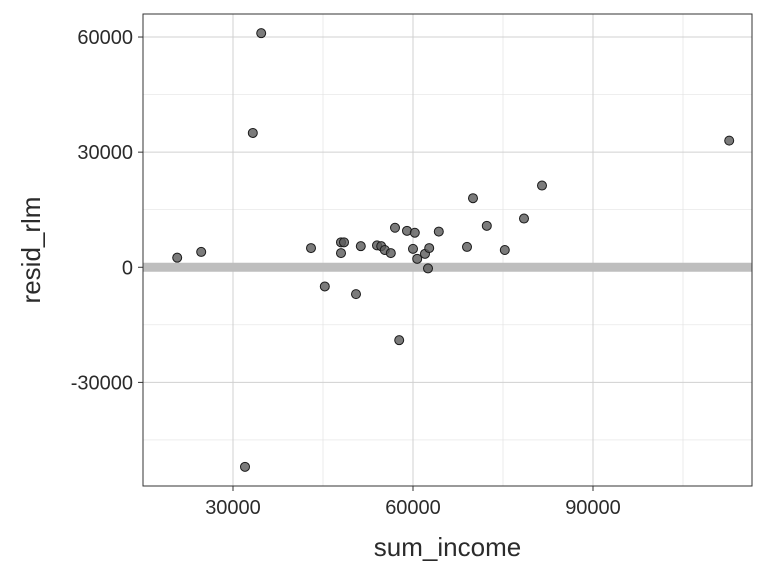 The height and width of the screenshot is (576, 768). I want to click on x-axis-title: sum_income, so click(447, 547).